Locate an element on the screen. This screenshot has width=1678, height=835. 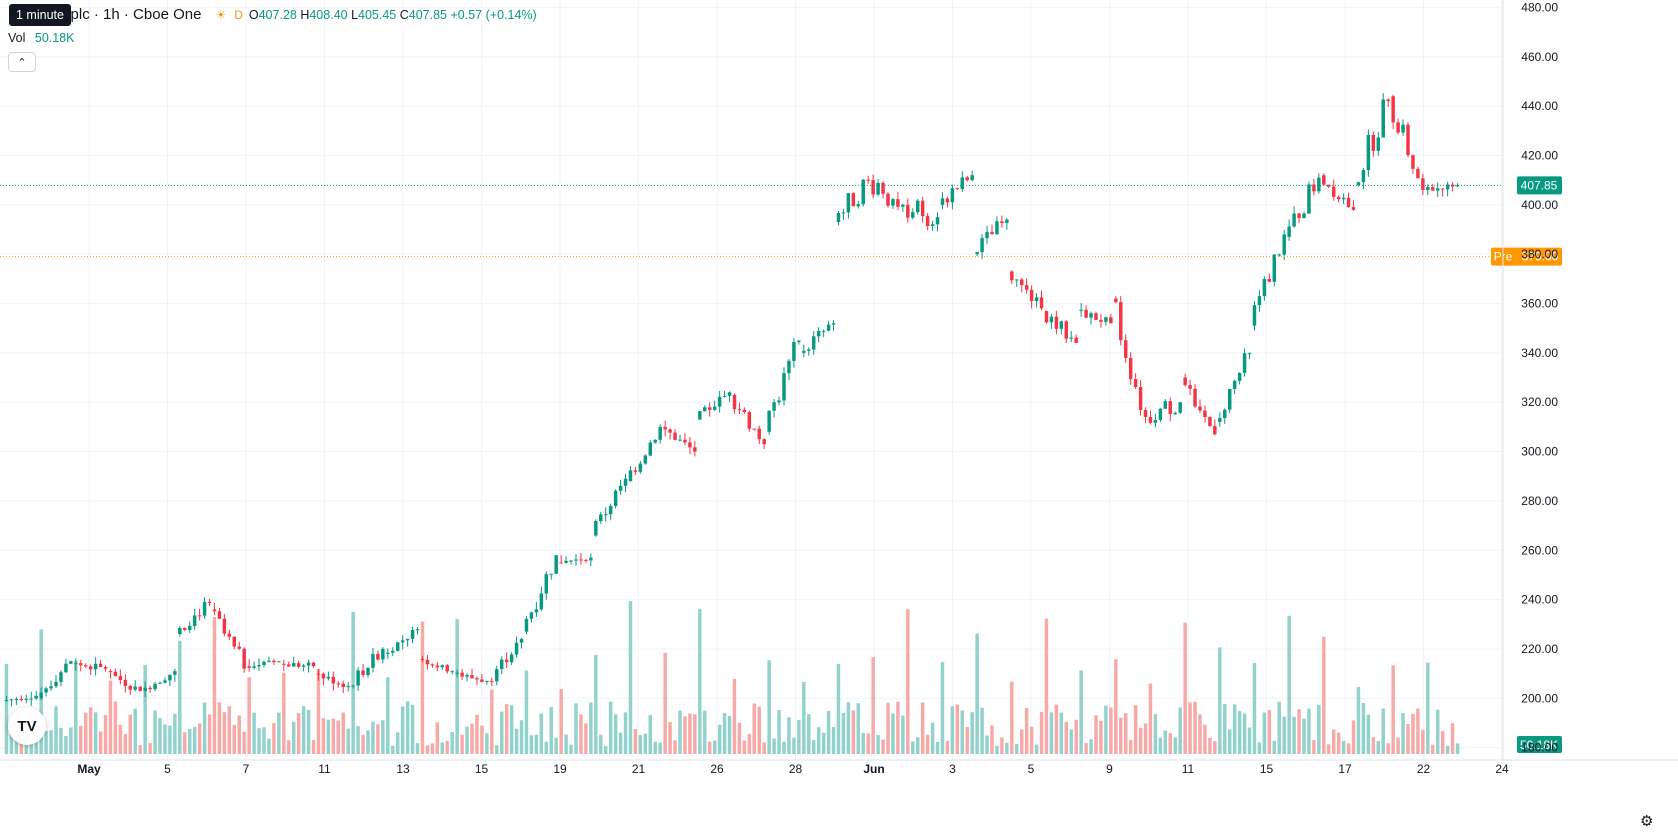
tradingview-logo: TV is located at coordinates (27, 726).